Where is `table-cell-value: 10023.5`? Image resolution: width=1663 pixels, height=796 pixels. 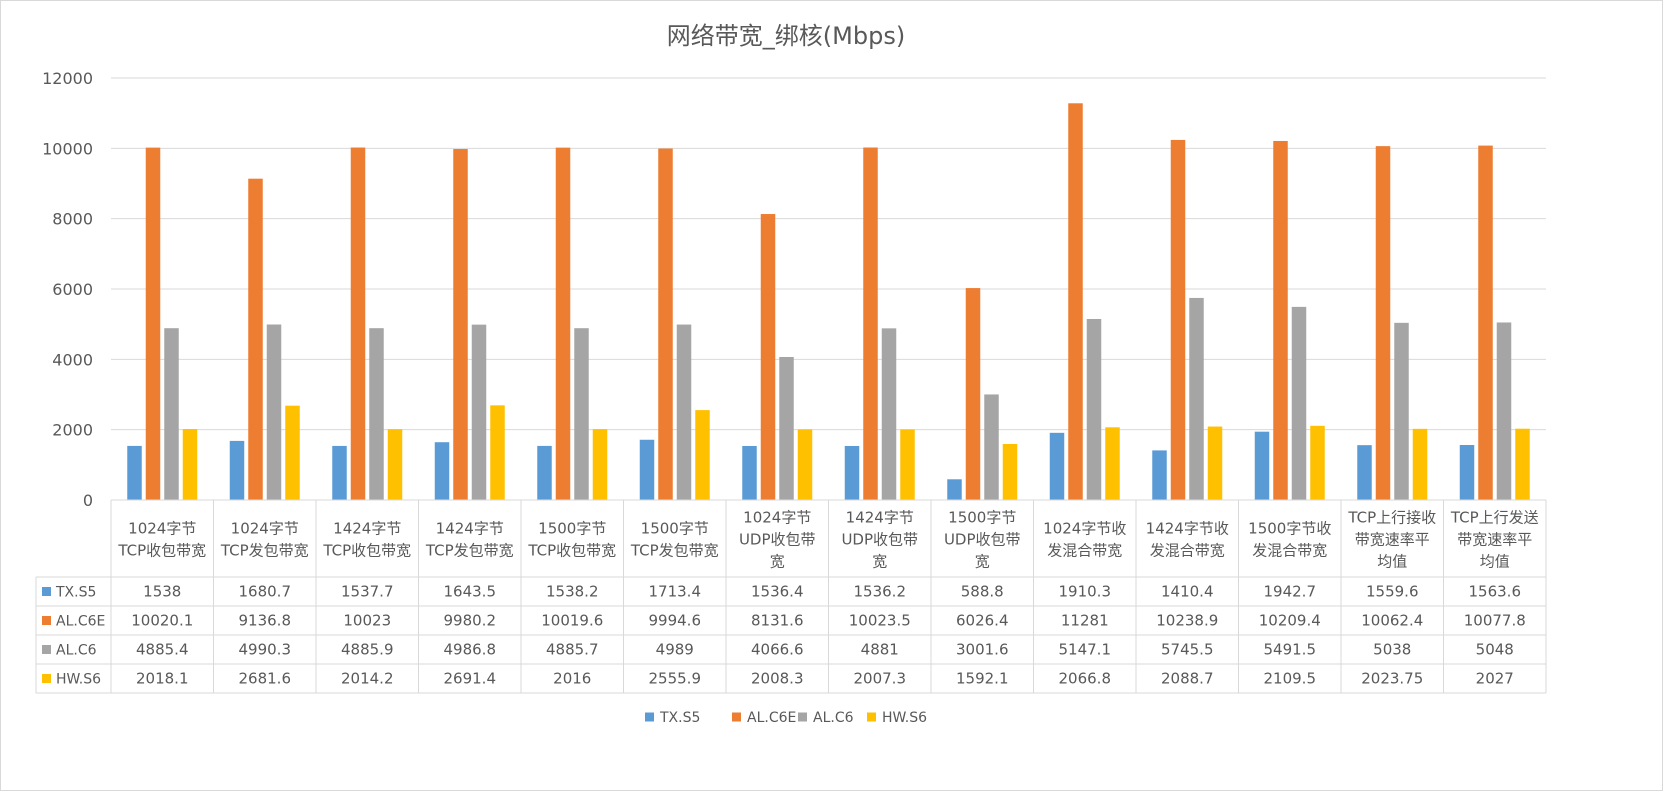
table-cell-value: 10023.5 is located at coordinates (880, 621).